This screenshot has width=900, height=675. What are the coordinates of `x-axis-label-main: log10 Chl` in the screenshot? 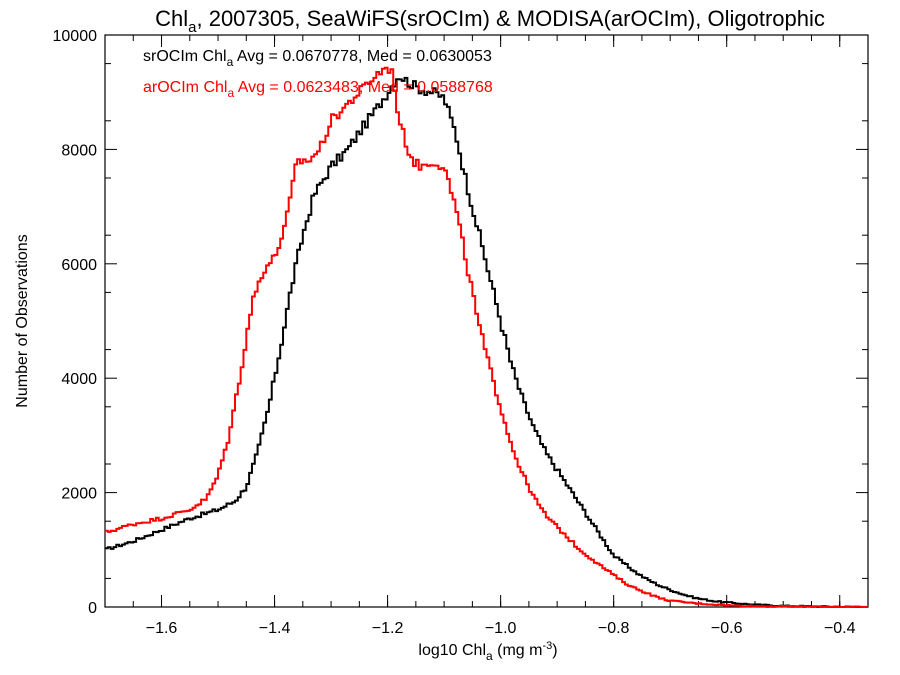 It's located at (452, 650).